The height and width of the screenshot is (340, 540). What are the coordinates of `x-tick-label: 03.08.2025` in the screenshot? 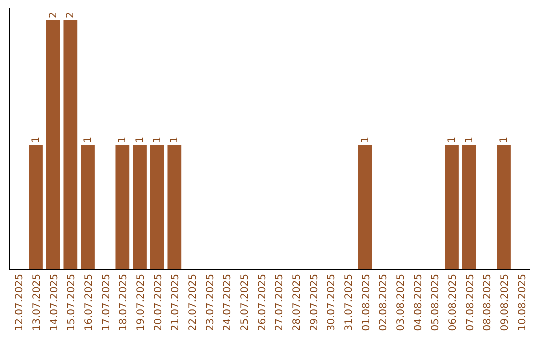 It's located at (401, 303).